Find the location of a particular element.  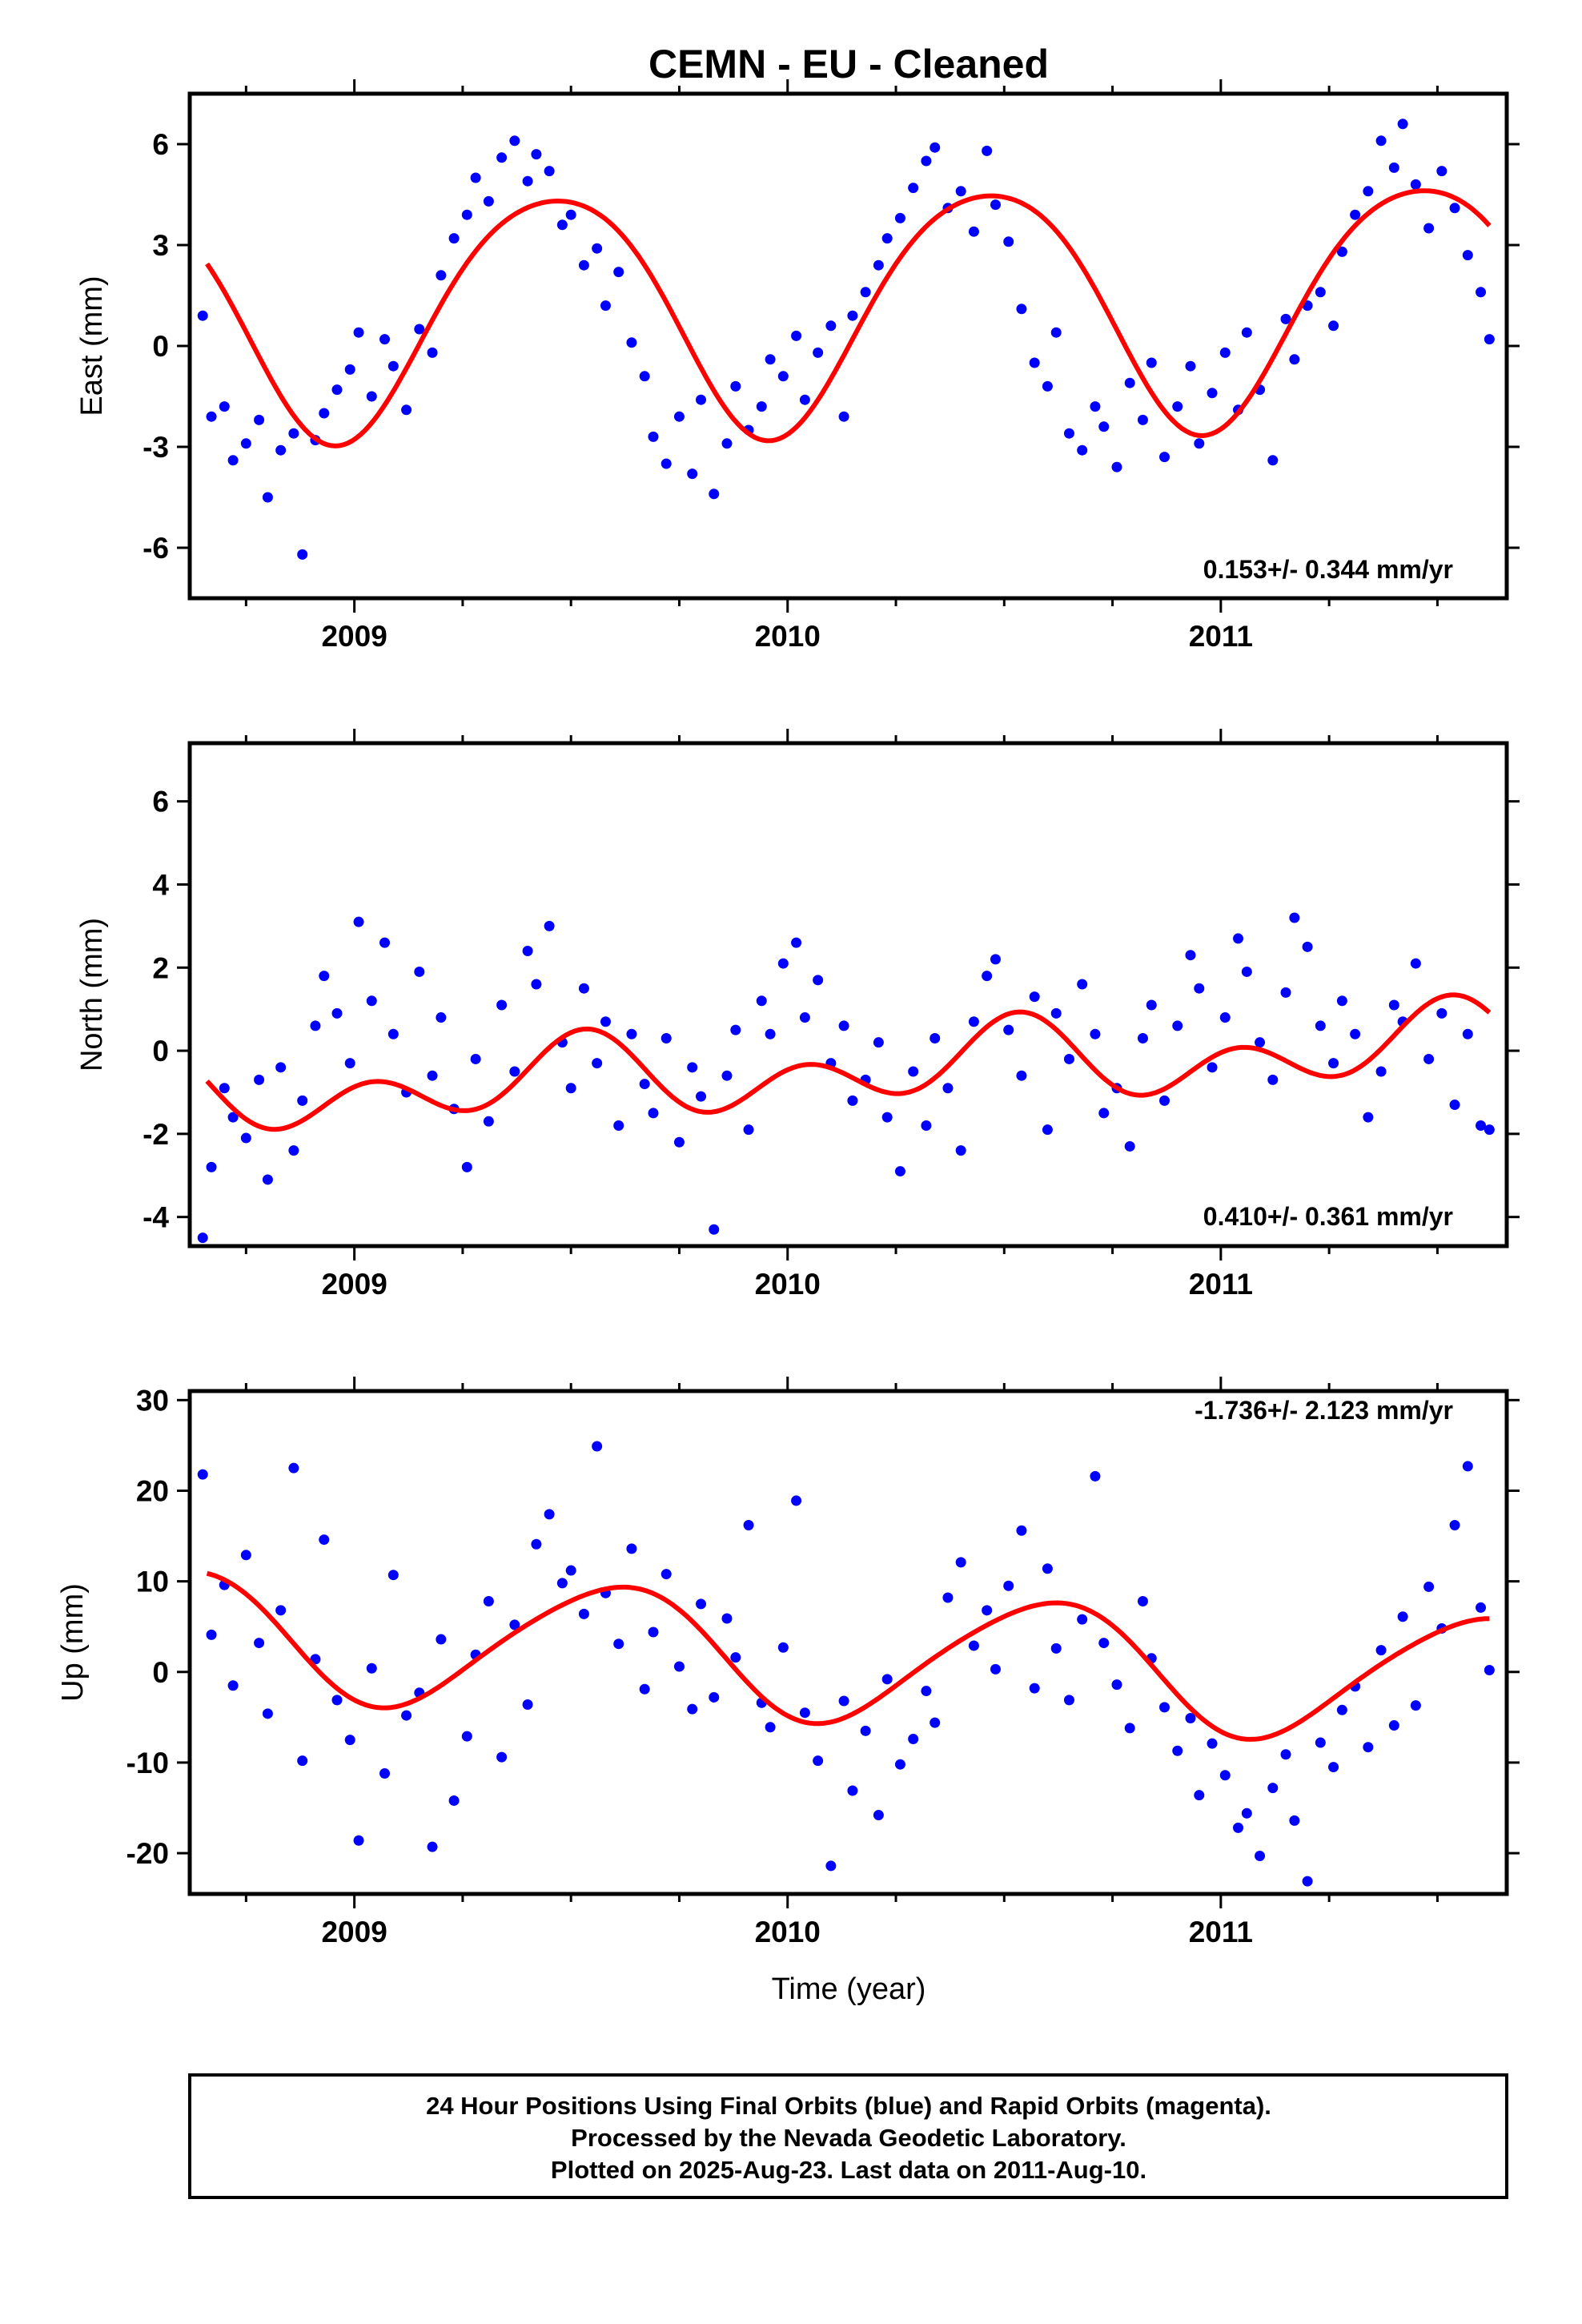

x-tick-label: 2009 is located at coordinates (354, 1284).